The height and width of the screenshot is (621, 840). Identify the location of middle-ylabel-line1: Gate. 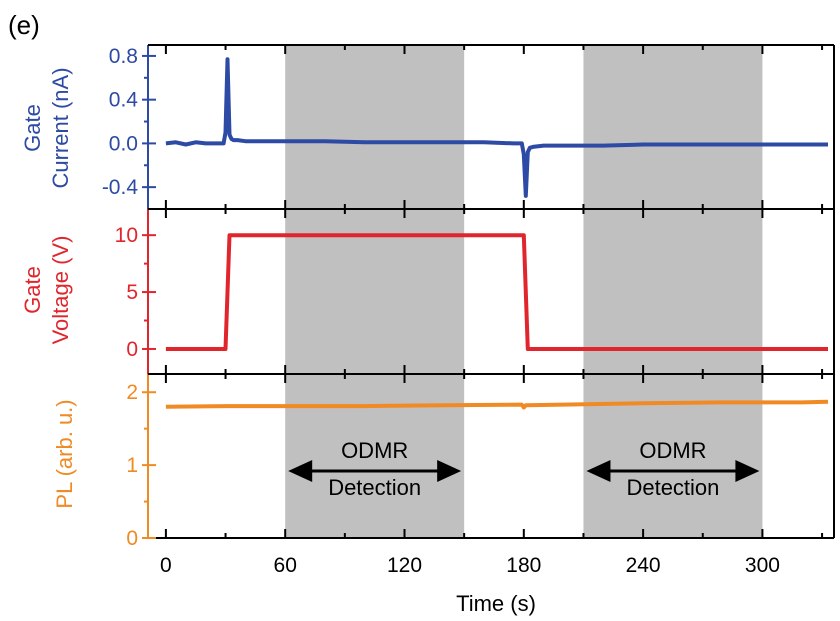
(32, 290).